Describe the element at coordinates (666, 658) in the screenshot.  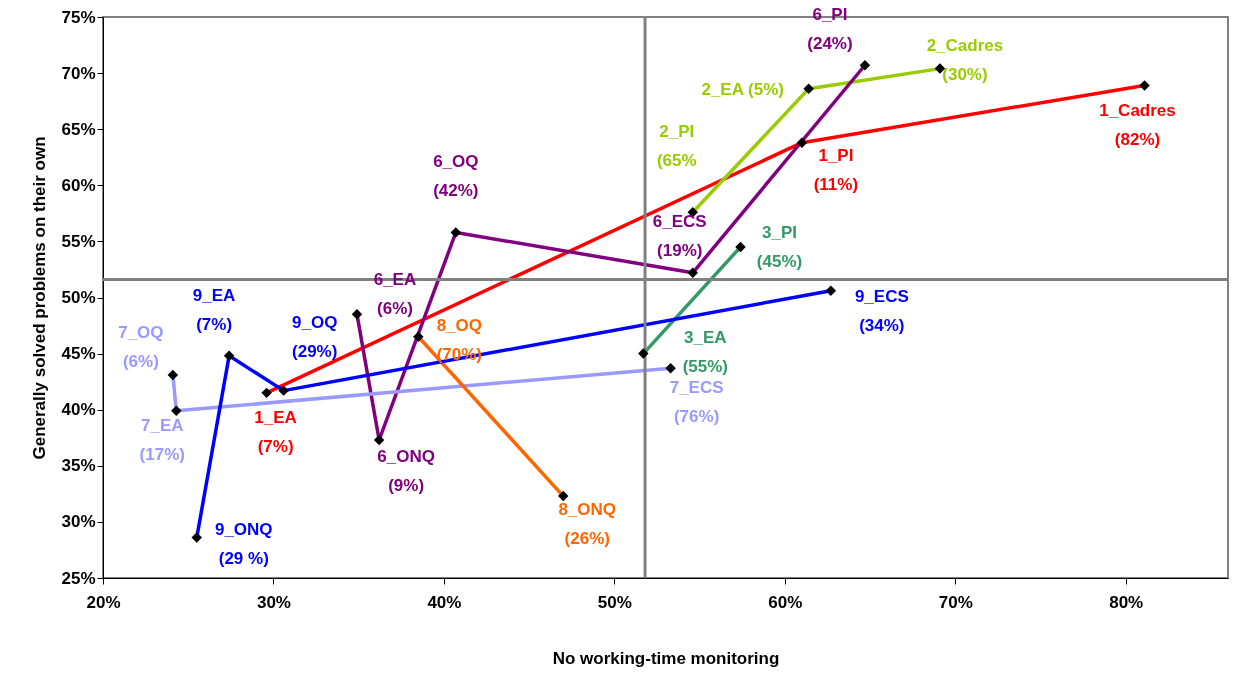
I see `x-axis-title: No working-time monitoring` at that location.